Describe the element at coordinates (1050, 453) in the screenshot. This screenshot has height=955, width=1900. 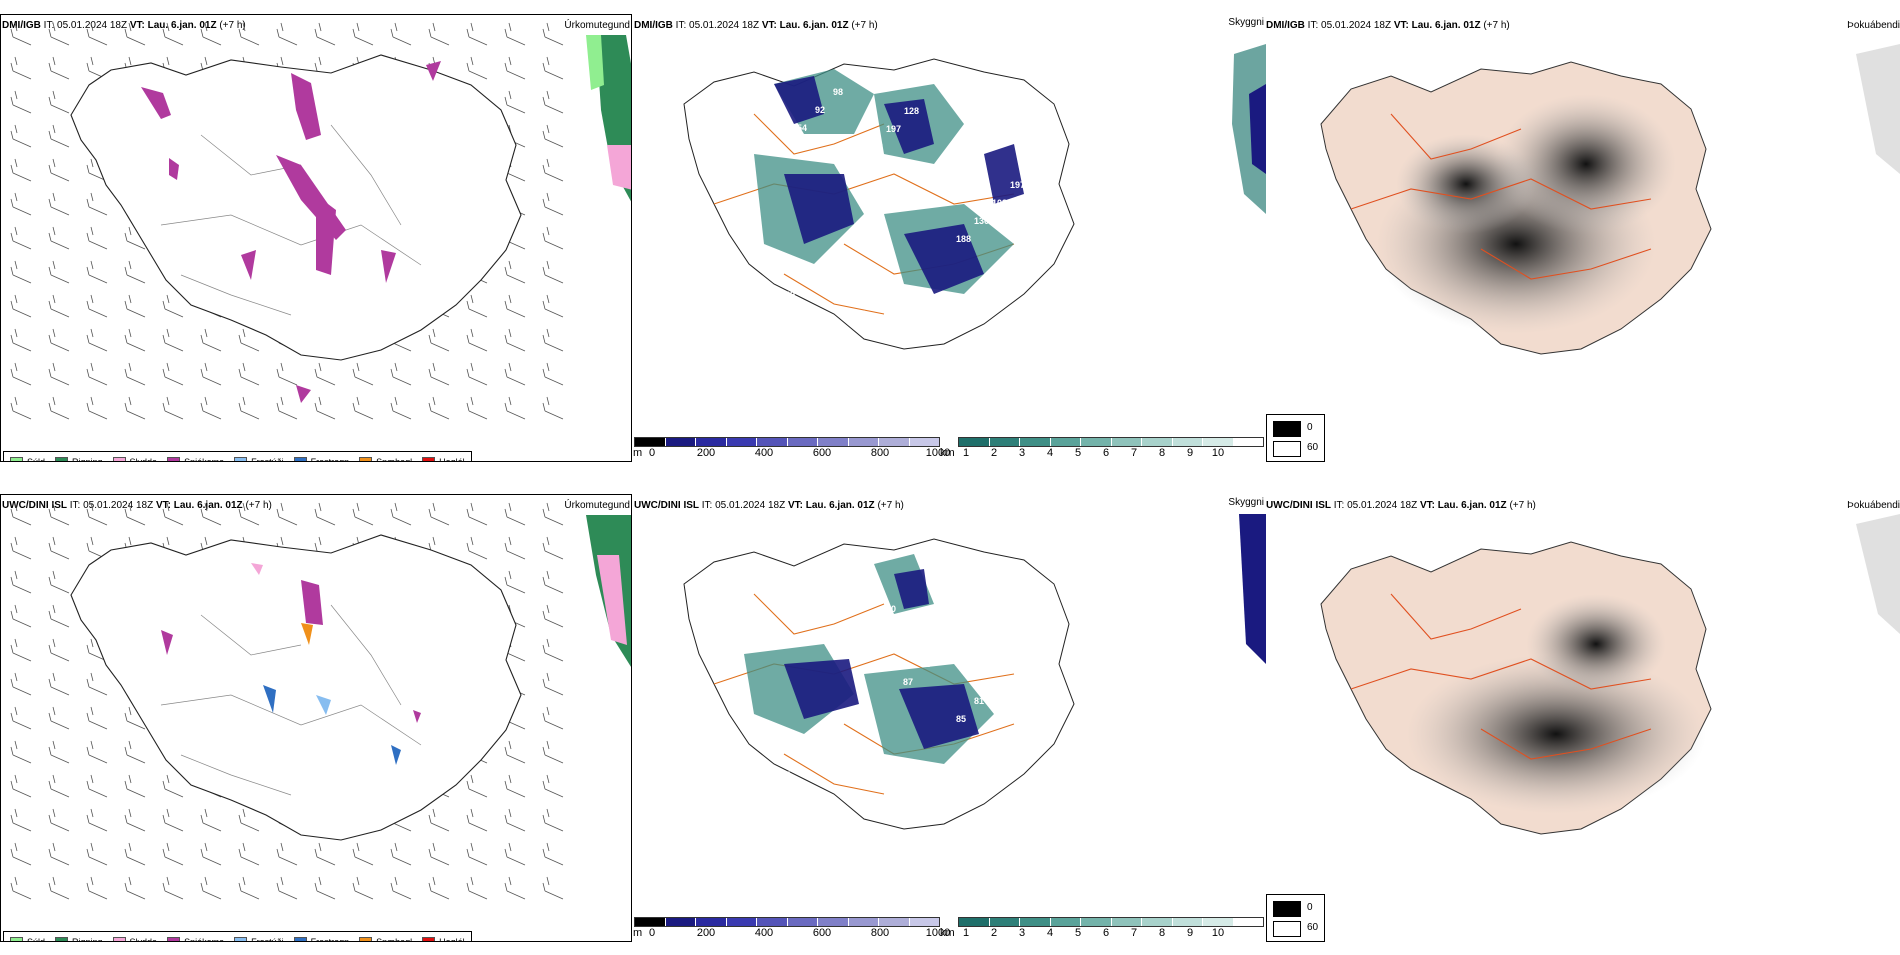
I see `colorbar-tick: 4` at that location.